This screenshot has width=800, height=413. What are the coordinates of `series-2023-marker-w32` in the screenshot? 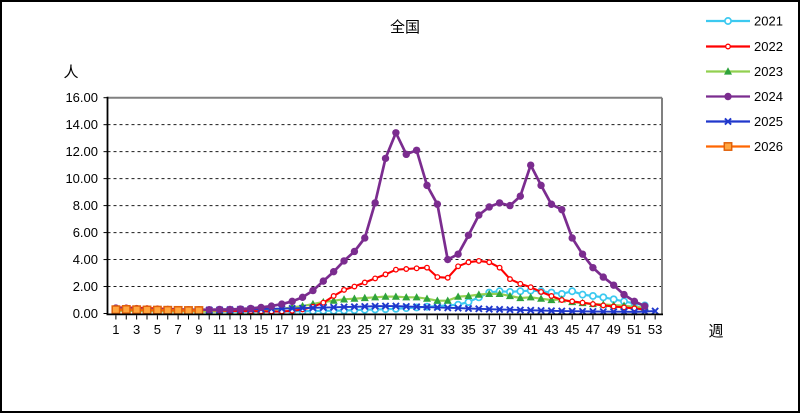 It's located at (437, 300).